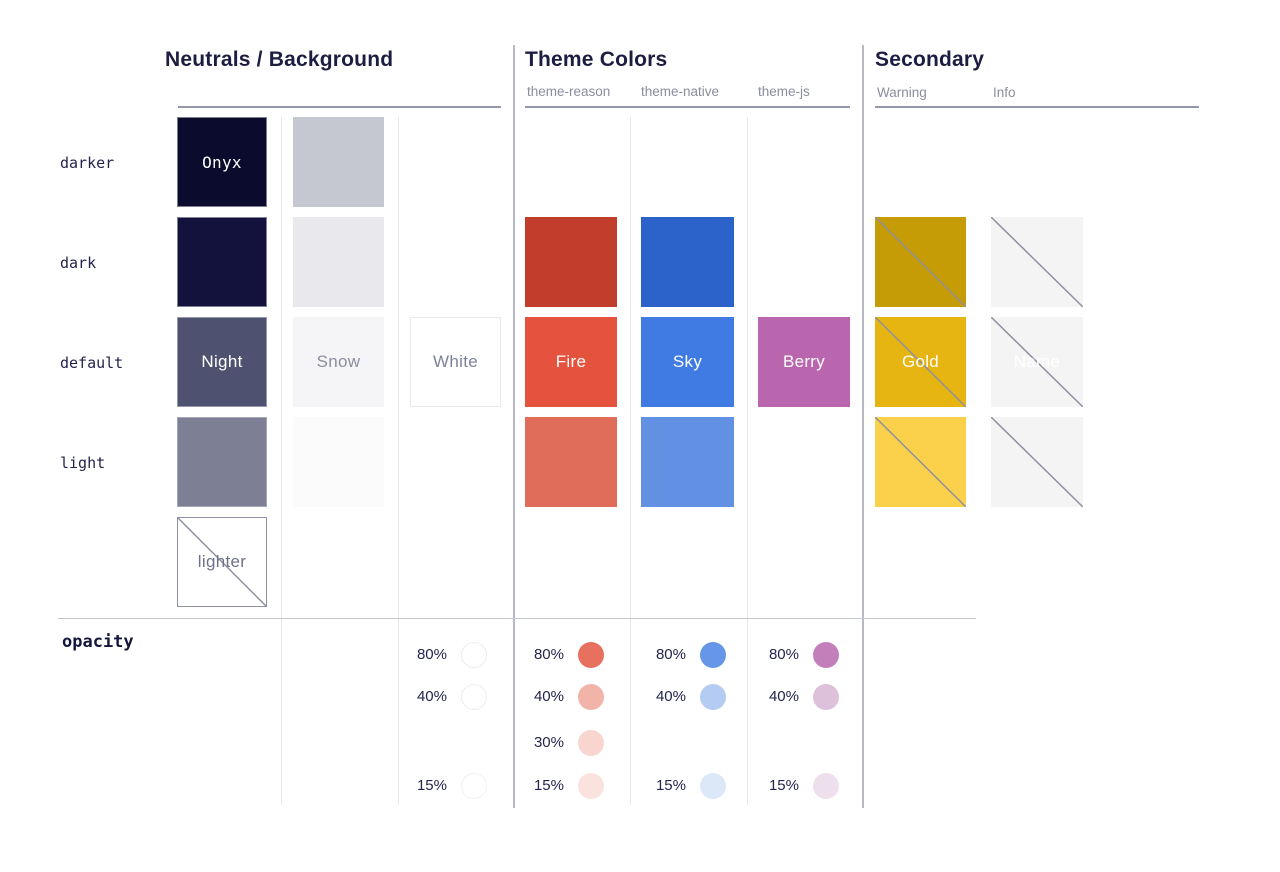 Image resolution: width=1280 pixels, height=872 pixels. Describe the element at coordinates (474, 697) in the screenshot. I see `opacity-dot-n3-40pct` at that location.